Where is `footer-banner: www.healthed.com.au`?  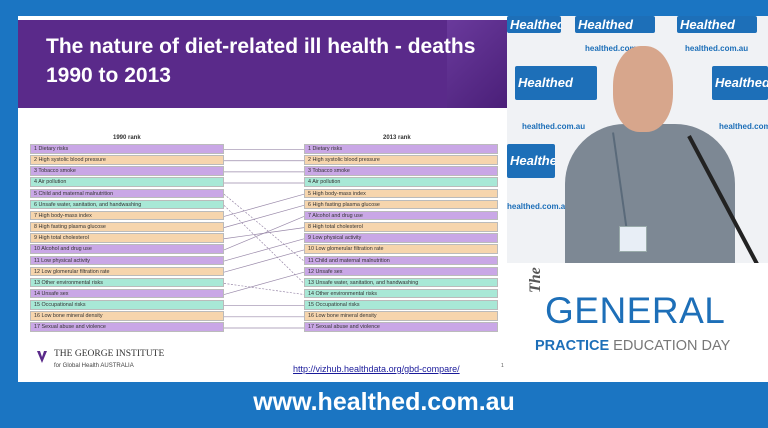 footer-banner: www.healthed.com.au is located at coordinates (384, 405).